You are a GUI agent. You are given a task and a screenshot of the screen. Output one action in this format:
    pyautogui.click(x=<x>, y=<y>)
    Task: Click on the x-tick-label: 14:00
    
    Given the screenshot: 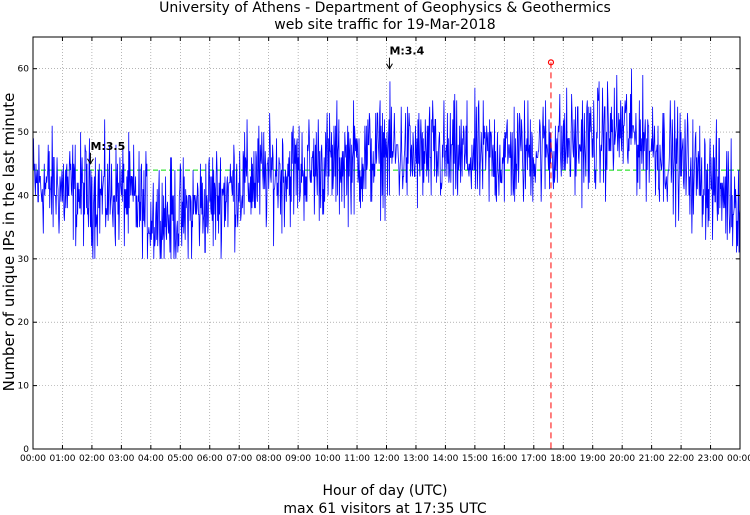 What is the action you would take?
    pyautogui.click(x=445, y=459)
    